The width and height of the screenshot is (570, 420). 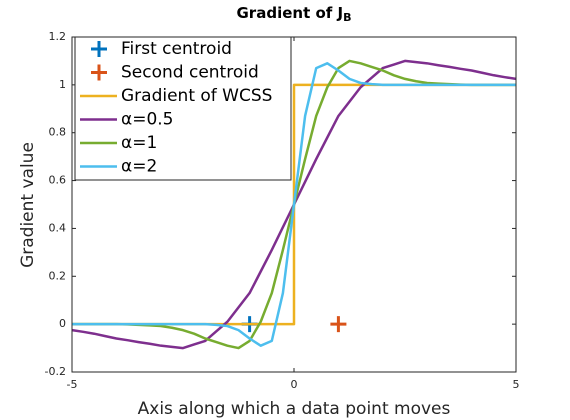 What do you see at coordinates (28, 205) in the screenshot?
I see `y-axis-label: Gradient value` at bounding box center [28, 205].